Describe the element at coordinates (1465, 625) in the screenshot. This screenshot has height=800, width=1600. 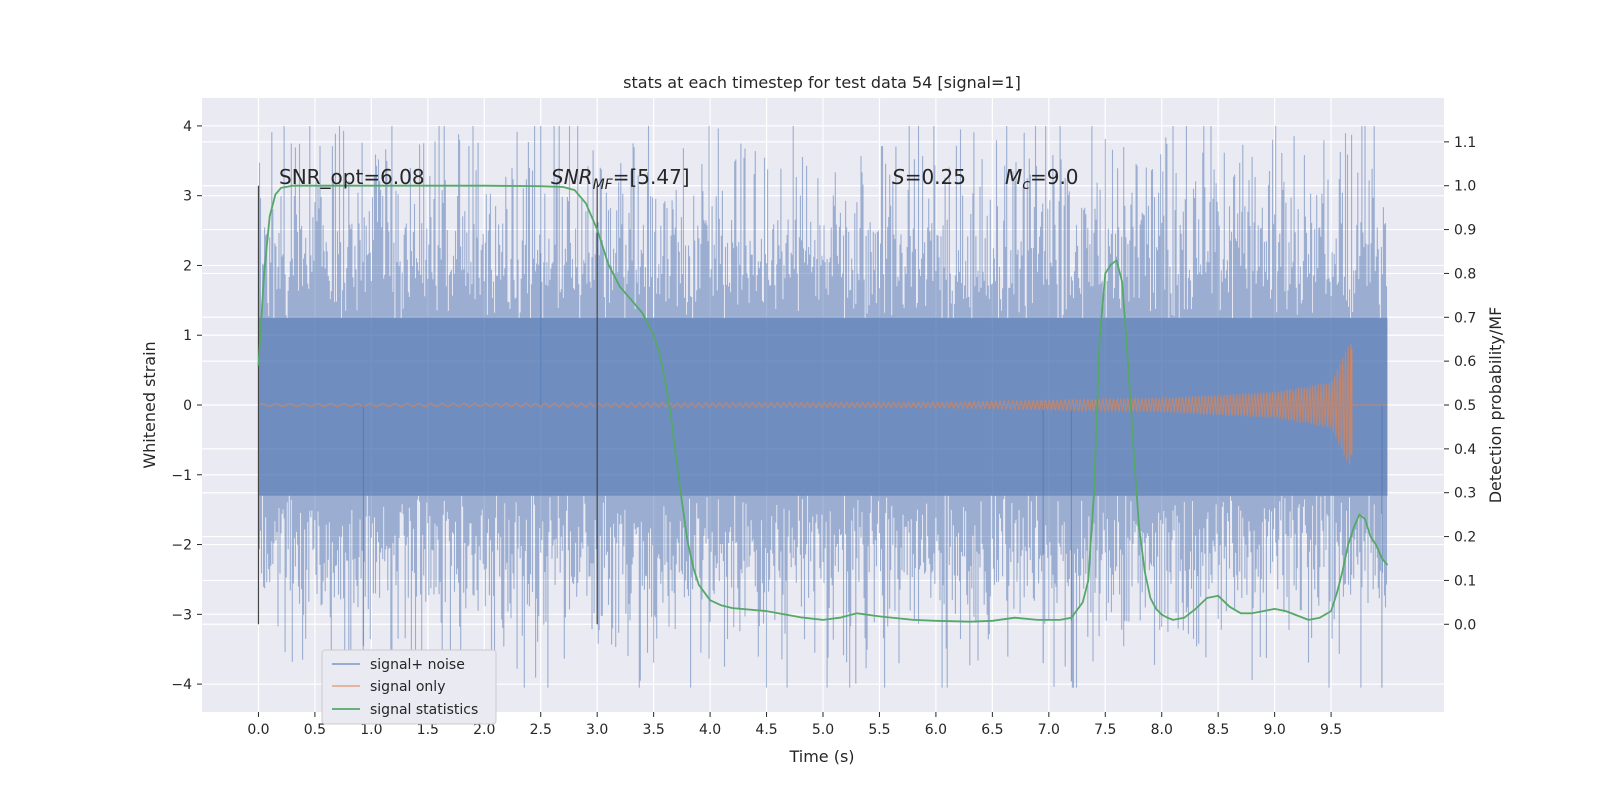
I see `y2-tick-label: 0.0` at that location.